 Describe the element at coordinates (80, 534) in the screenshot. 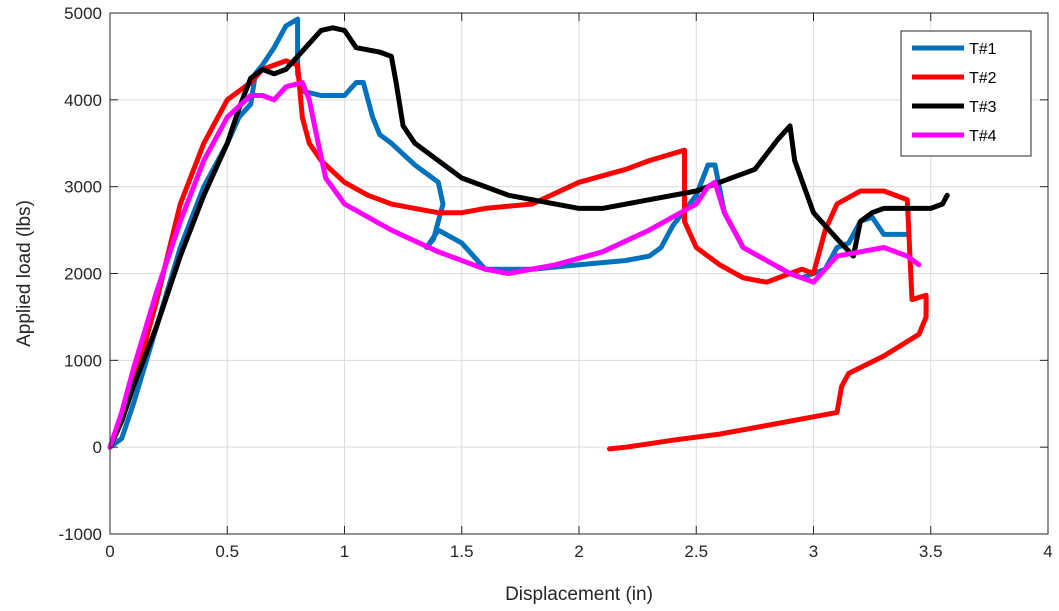

I see `y-tick-label: -1000` at that location.